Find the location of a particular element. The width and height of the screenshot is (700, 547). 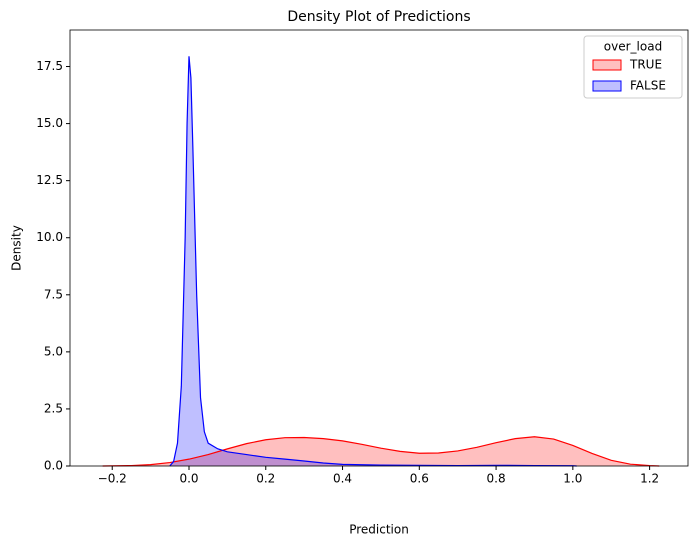

x-tick-label: 1.2 is located at coordinates (649, 479).